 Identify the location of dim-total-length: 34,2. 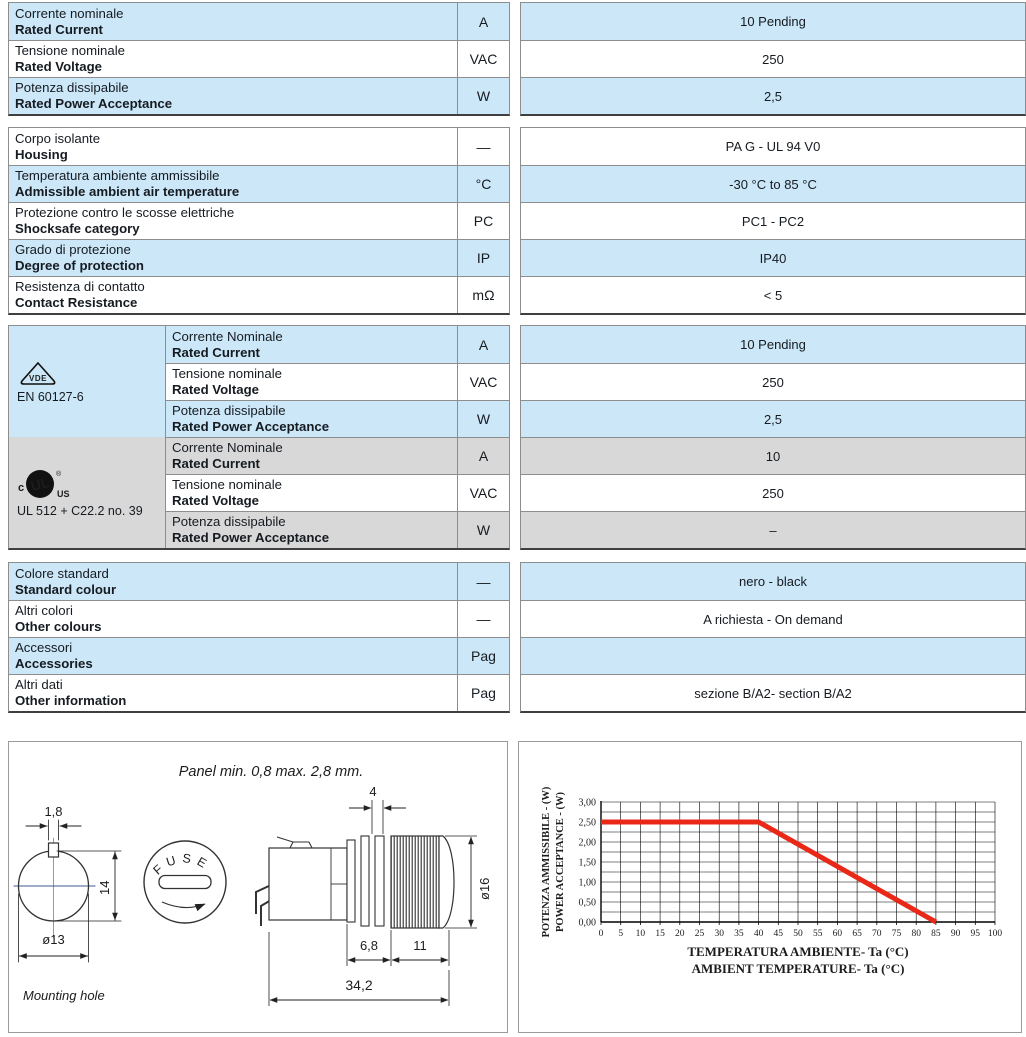
(358, 985).